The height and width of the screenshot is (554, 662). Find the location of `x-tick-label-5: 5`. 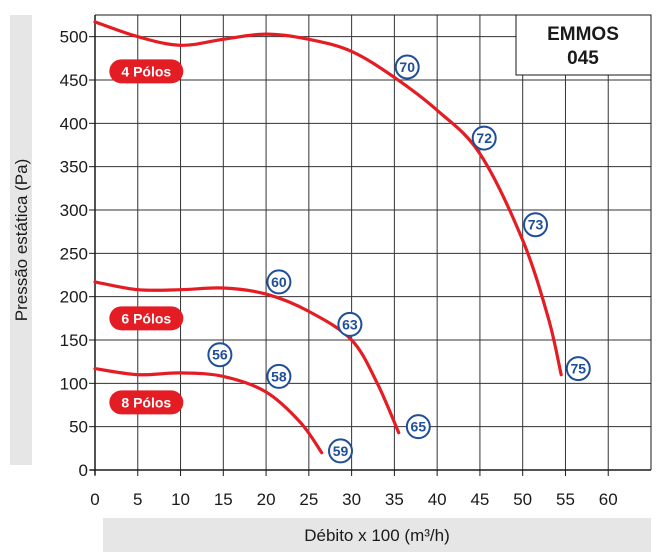

x-tick-label-5: 5 is located at coordinates (137, 499).